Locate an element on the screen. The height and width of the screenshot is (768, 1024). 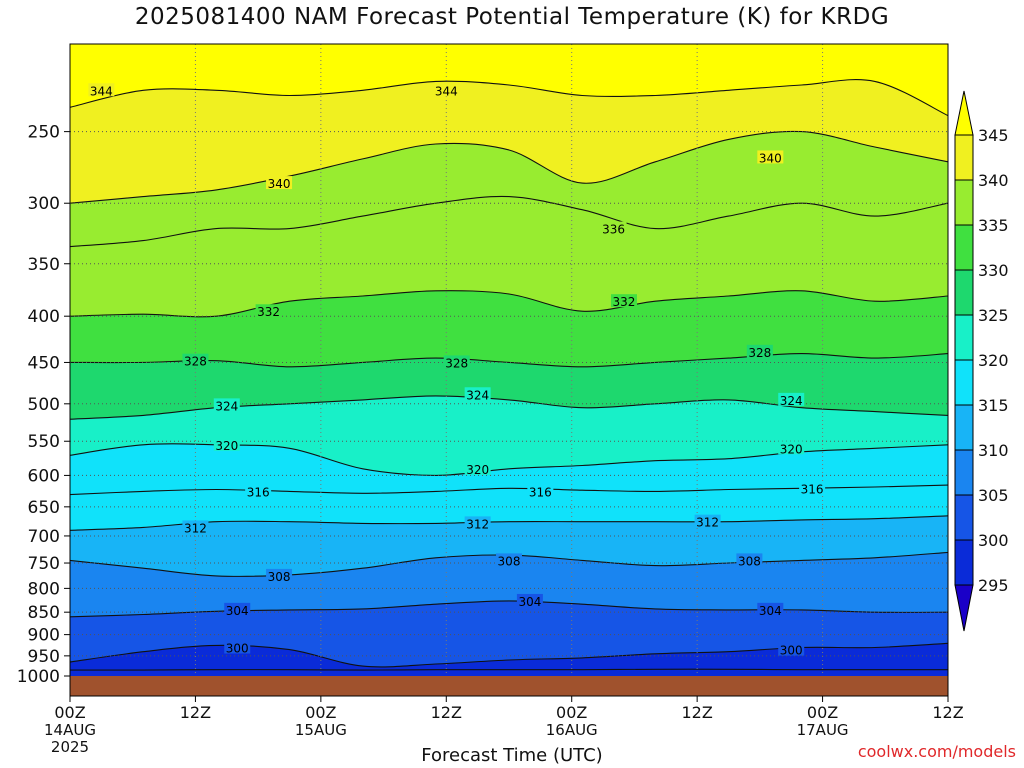
colorbar-label: 345 is located at coordinates (993, 135).